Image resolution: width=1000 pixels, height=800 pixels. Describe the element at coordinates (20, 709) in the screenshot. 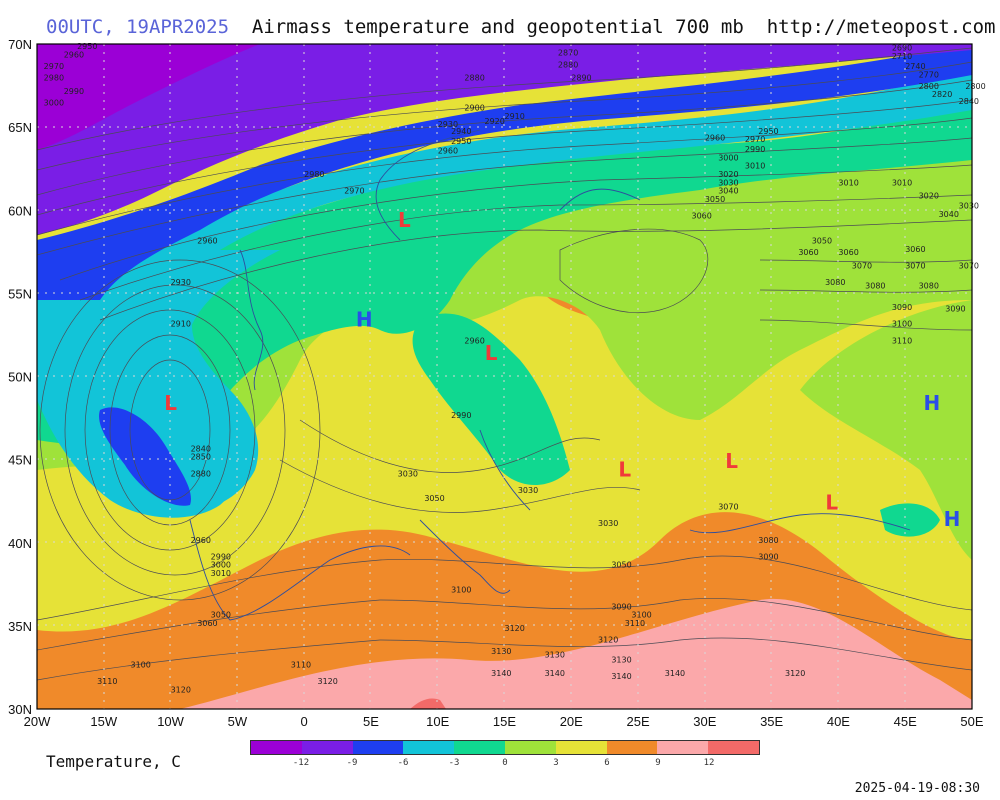

I see `lat-label: 30N` at that location.